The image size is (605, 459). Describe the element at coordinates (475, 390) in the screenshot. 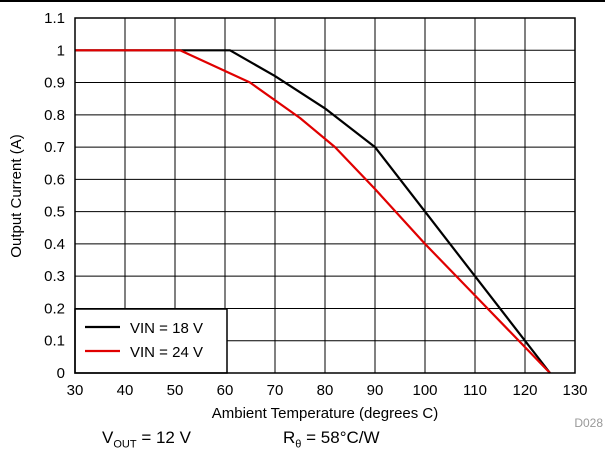

I see `x-tick-label: 110` at that location.